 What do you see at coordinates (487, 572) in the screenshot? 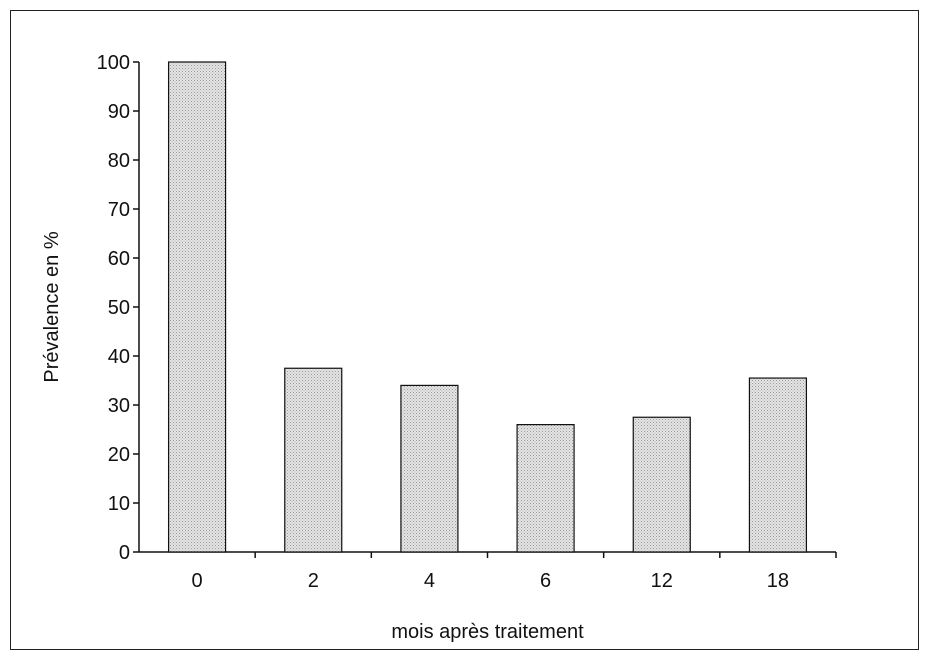
I see `x-axis: 0 2 4 6 12 18` at bounding box center [487, 572].